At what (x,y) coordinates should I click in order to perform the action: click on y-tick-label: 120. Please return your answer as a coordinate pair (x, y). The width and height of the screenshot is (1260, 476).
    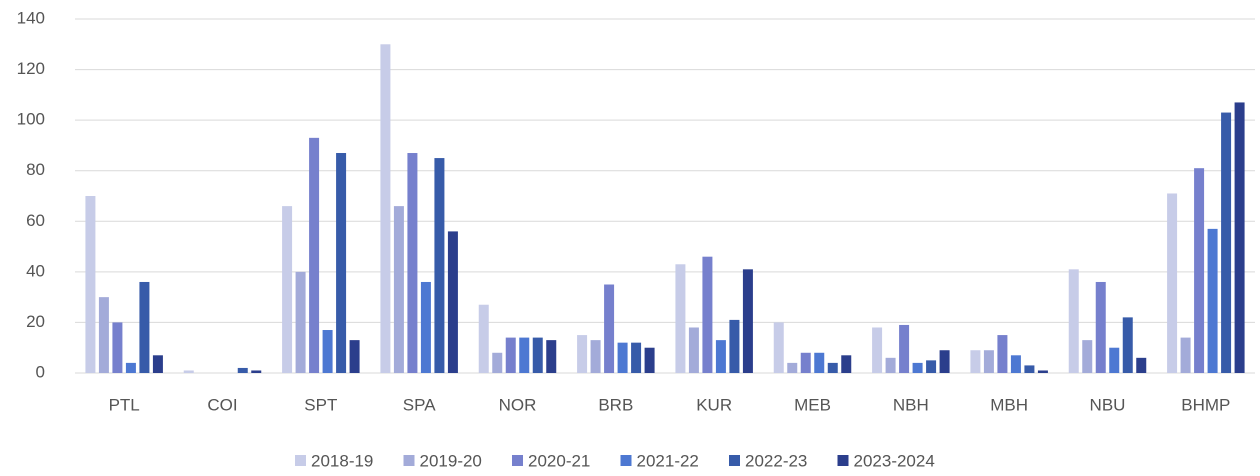
    Looking at the image, I should click on (31, 68).